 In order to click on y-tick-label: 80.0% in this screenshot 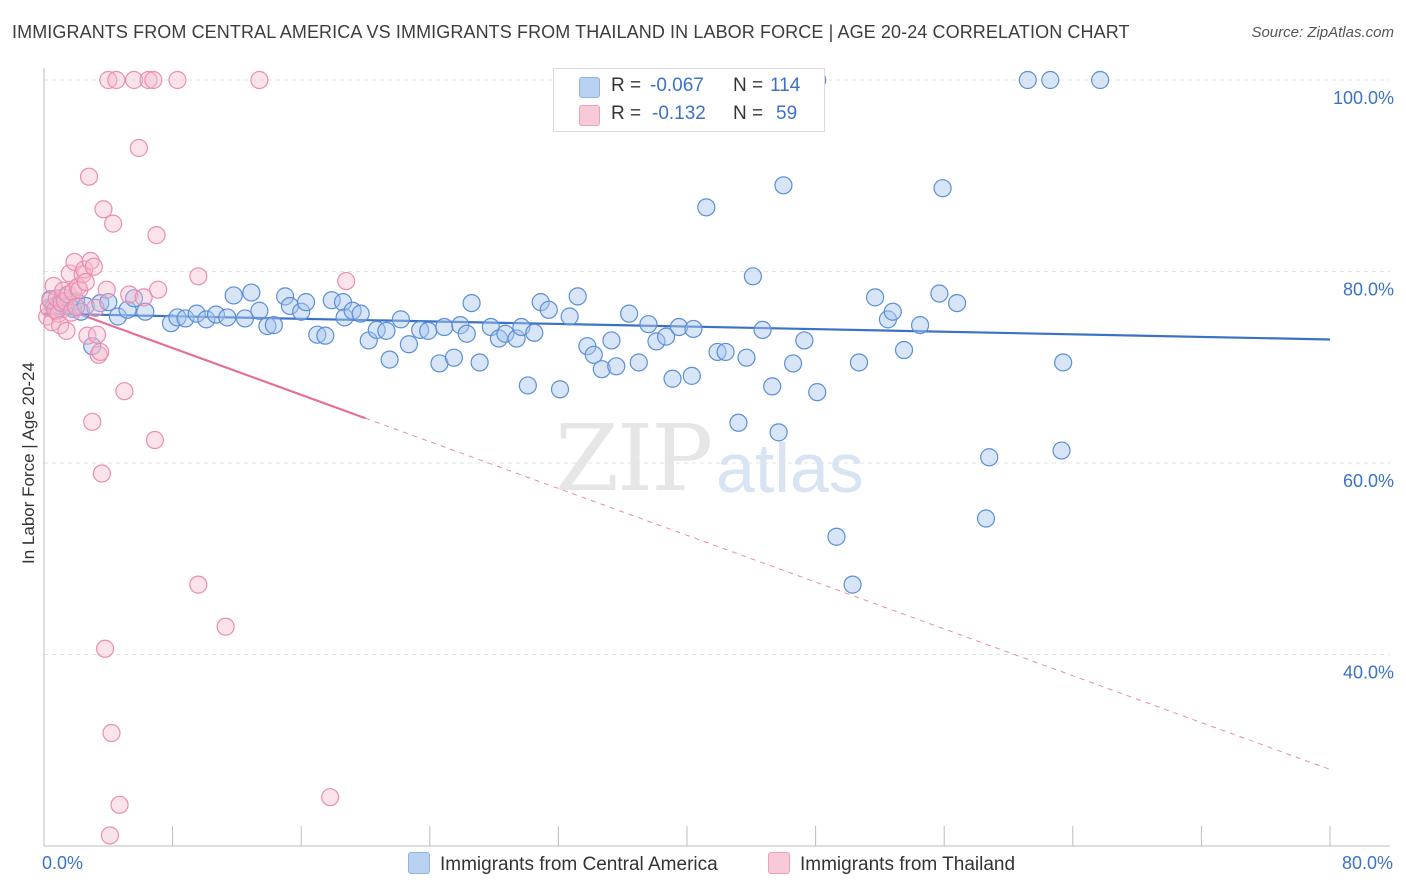, I will do `click(1368, 290)`.